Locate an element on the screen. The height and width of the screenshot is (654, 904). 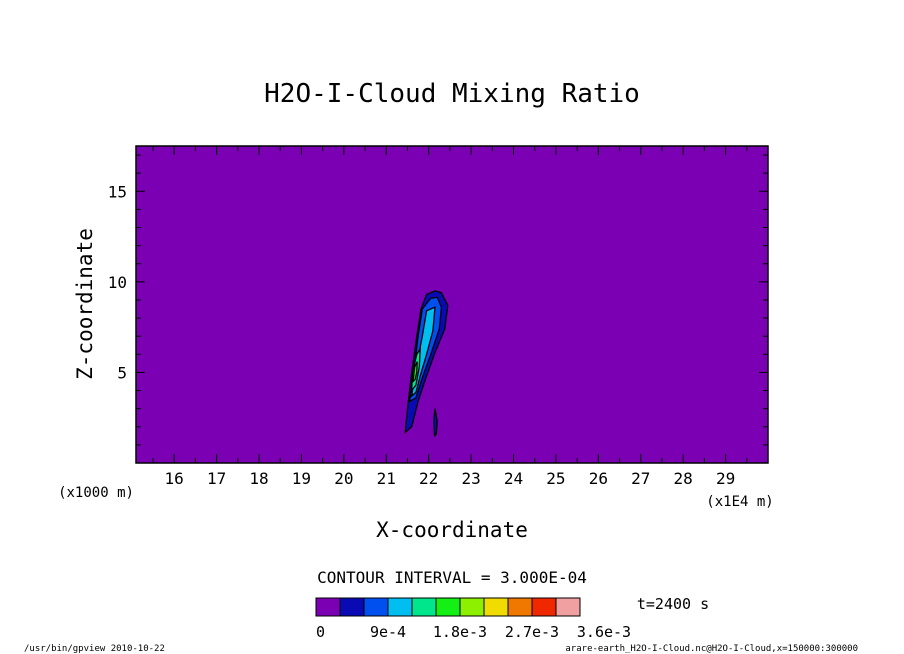
colorbar is located at coordinates (448, 607).